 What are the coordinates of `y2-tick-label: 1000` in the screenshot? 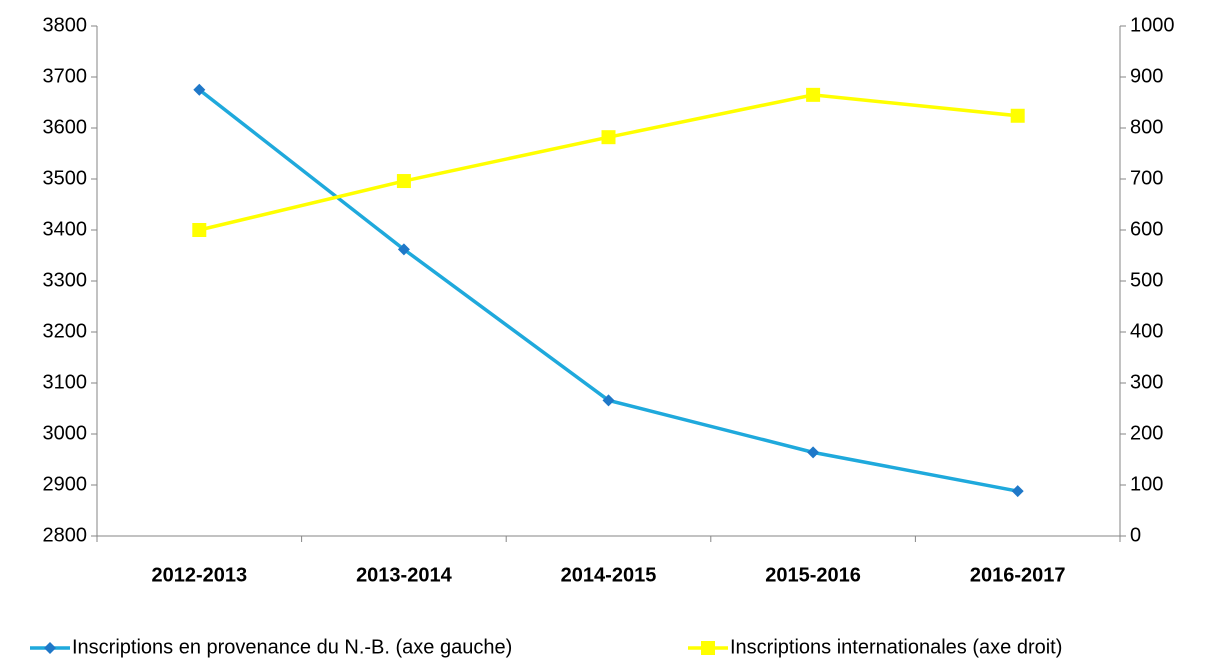 It's located at (1152, 25).